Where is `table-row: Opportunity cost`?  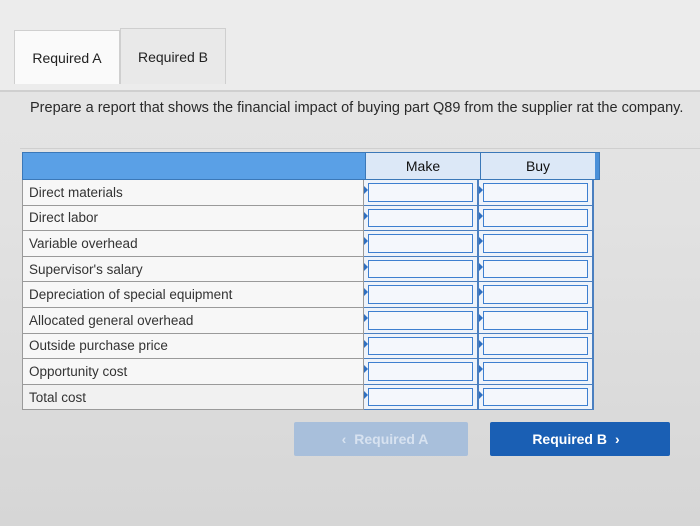
table-row: Opportunity cost is located at coordinates (311, 372).